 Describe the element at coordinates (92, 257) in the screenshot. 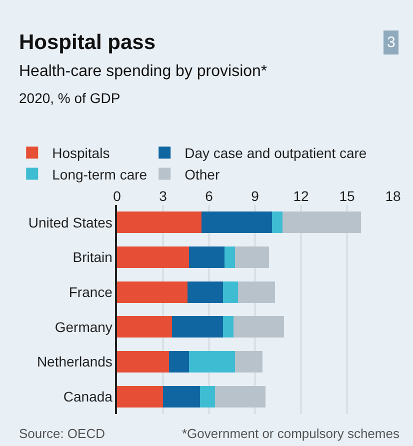

I see `y-tick-label: Britain` at that location.